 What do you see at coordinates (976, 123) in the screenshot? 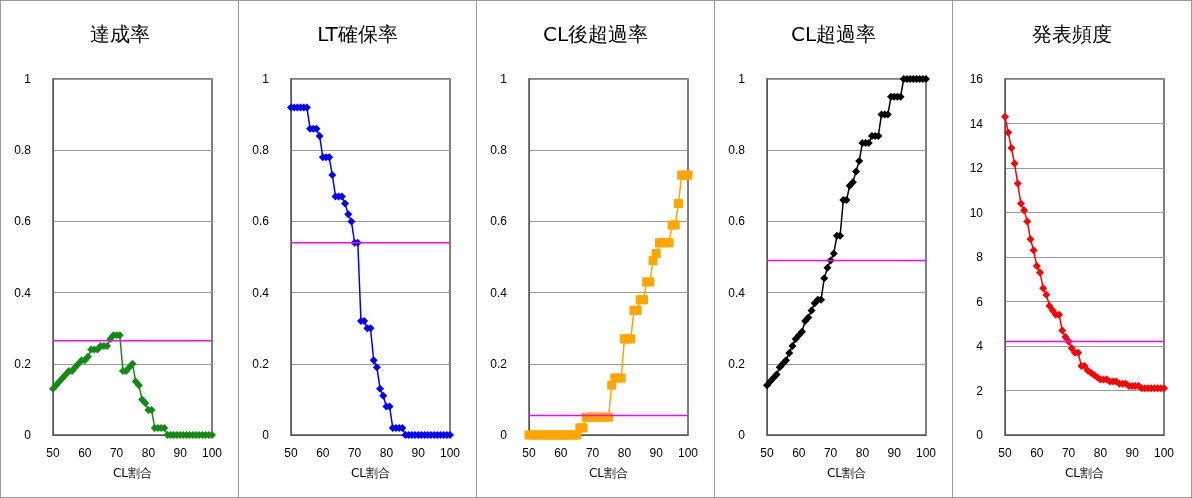
I see `y-tick-label: 14` at bounding box center [976, 123].